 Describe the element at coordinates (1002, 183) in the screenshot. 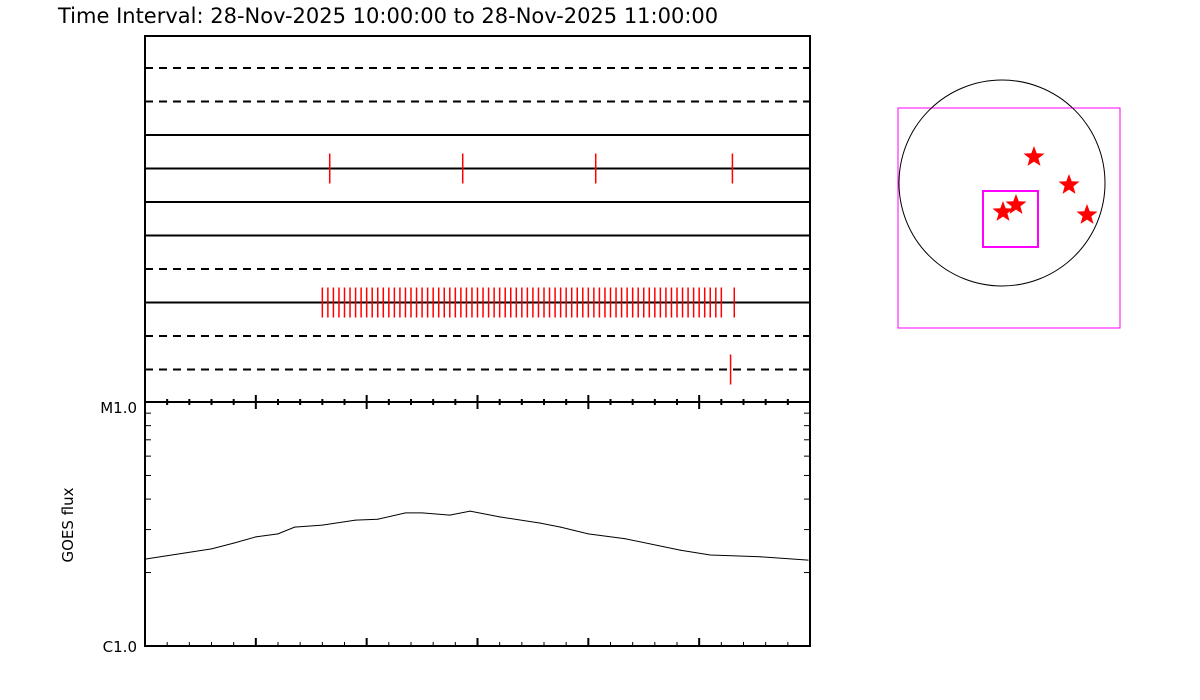

I see `solar-disk` at that location.